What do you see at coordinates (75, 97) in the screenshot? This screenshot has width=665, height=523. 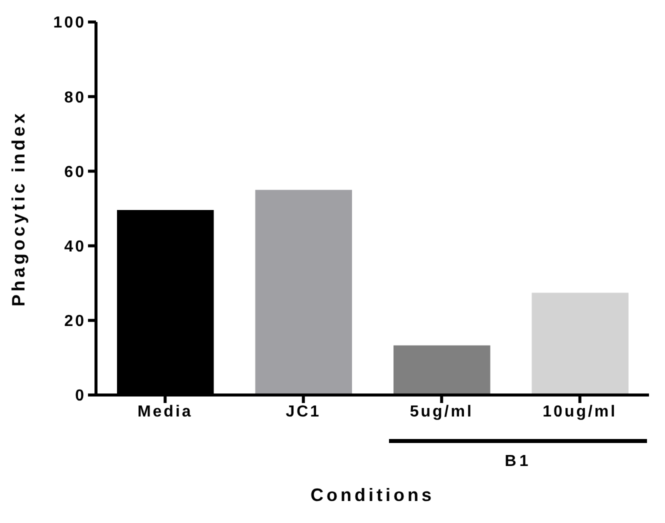 I see `y-tick-label: 80` at bounding box center [75, 97].